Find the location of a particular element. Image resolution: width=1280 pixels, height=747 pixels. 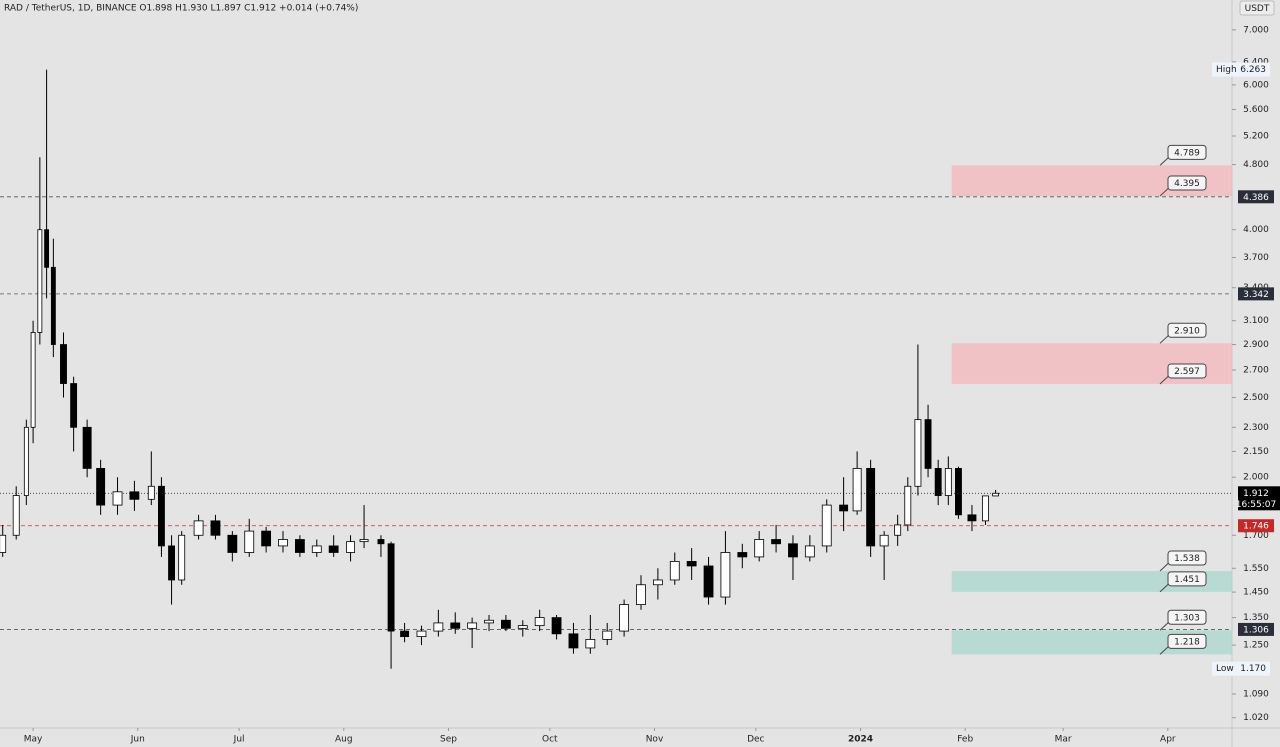

x-tick-label: Sep is located at coordinates (448, 740).